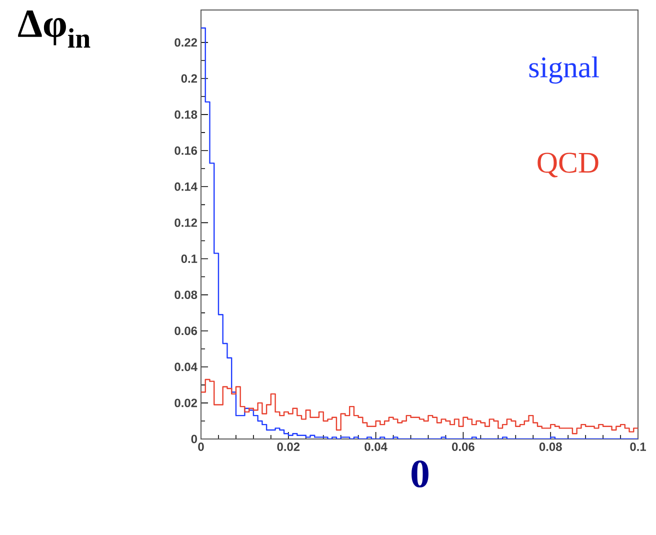 The height and width of the screenshot is (535, 656). I want to click on y-tick-label: 0.02, so click(186, 403).